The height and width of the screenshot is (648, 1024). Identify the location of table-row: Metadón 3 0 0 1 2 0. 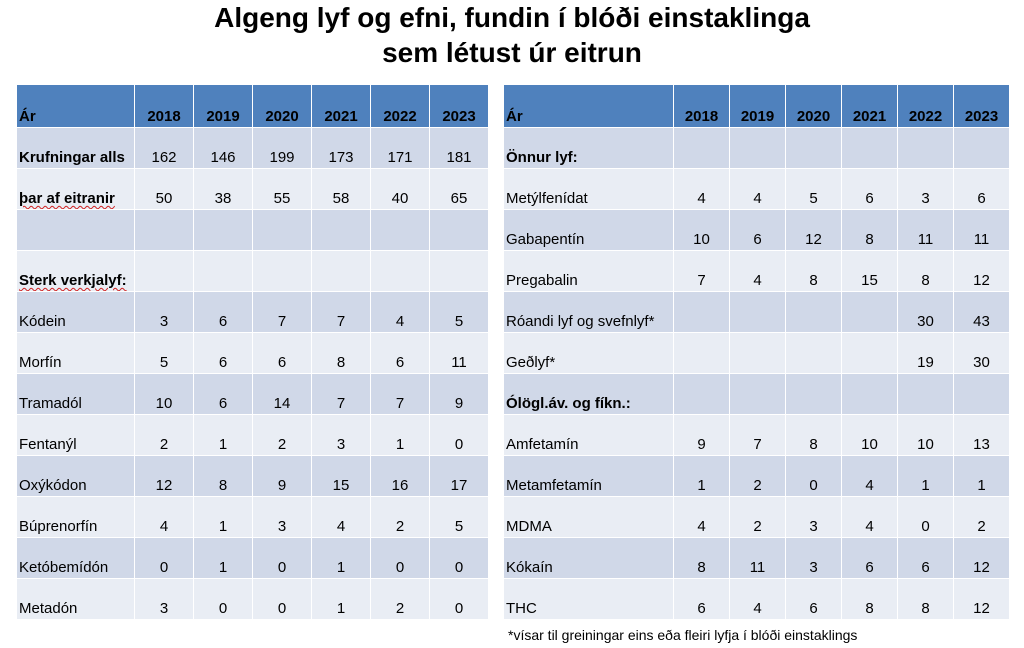
(252, 599).